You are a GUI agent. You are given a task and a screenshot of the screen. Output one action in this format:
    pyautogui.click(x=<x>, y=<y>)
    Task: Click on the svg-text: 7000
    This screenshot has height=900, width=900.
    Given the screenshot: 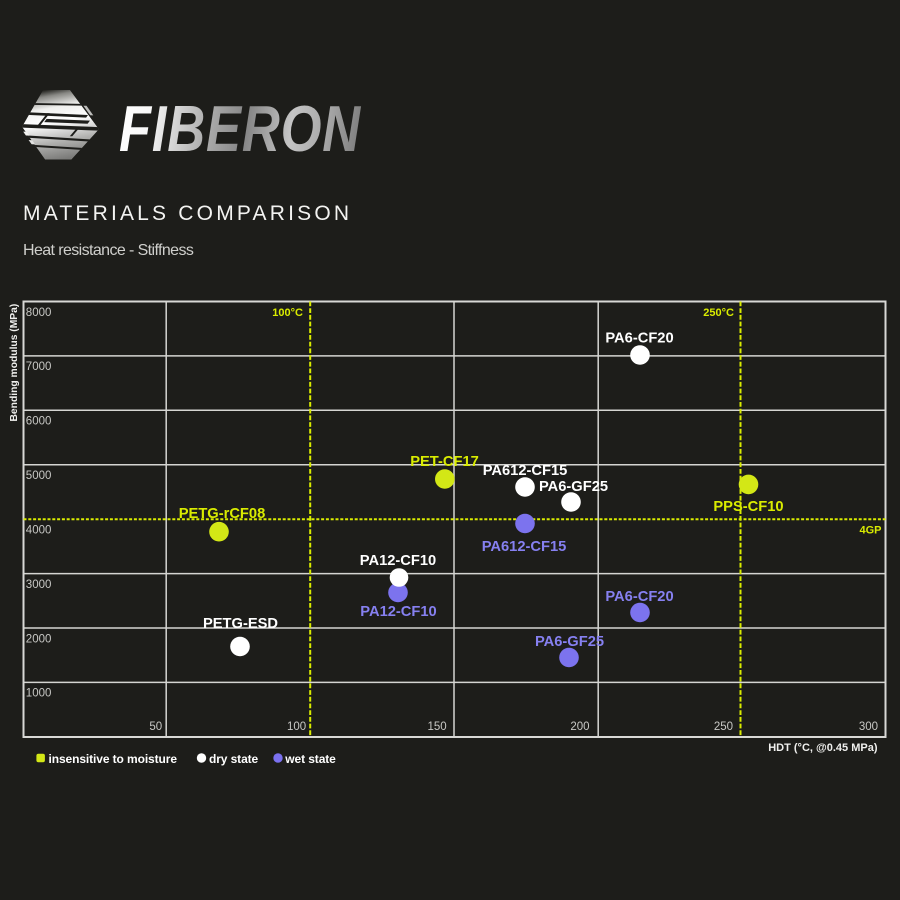 What is the action you would take?
    pyautogui.click(x=39, y=367)
    